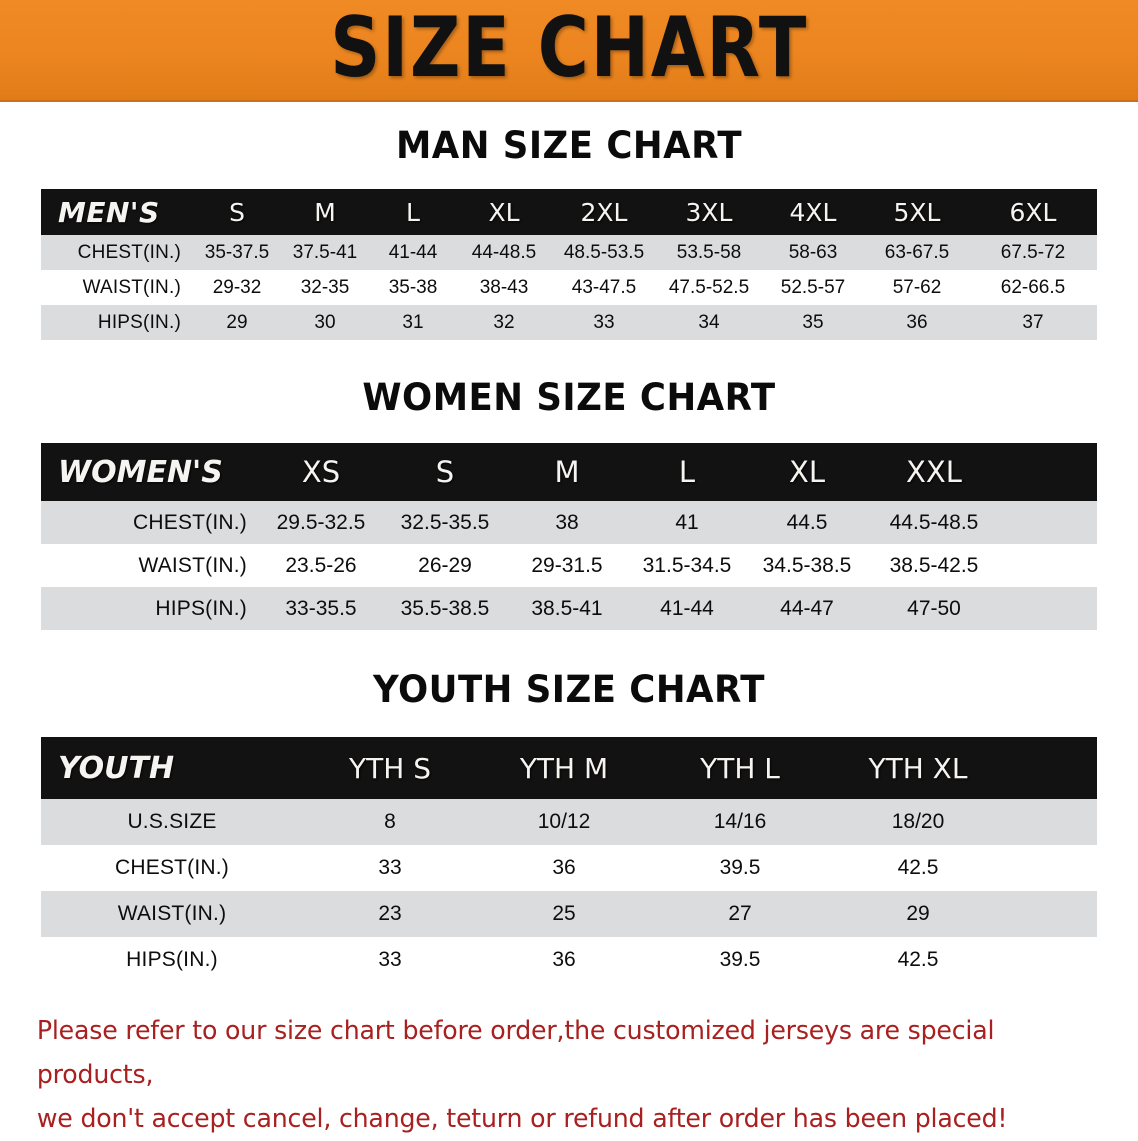 The image size is (1138, 1141). Describe the element at coordinates (604, 322) in the screenshot. I see `man-cell: 33` at that location.